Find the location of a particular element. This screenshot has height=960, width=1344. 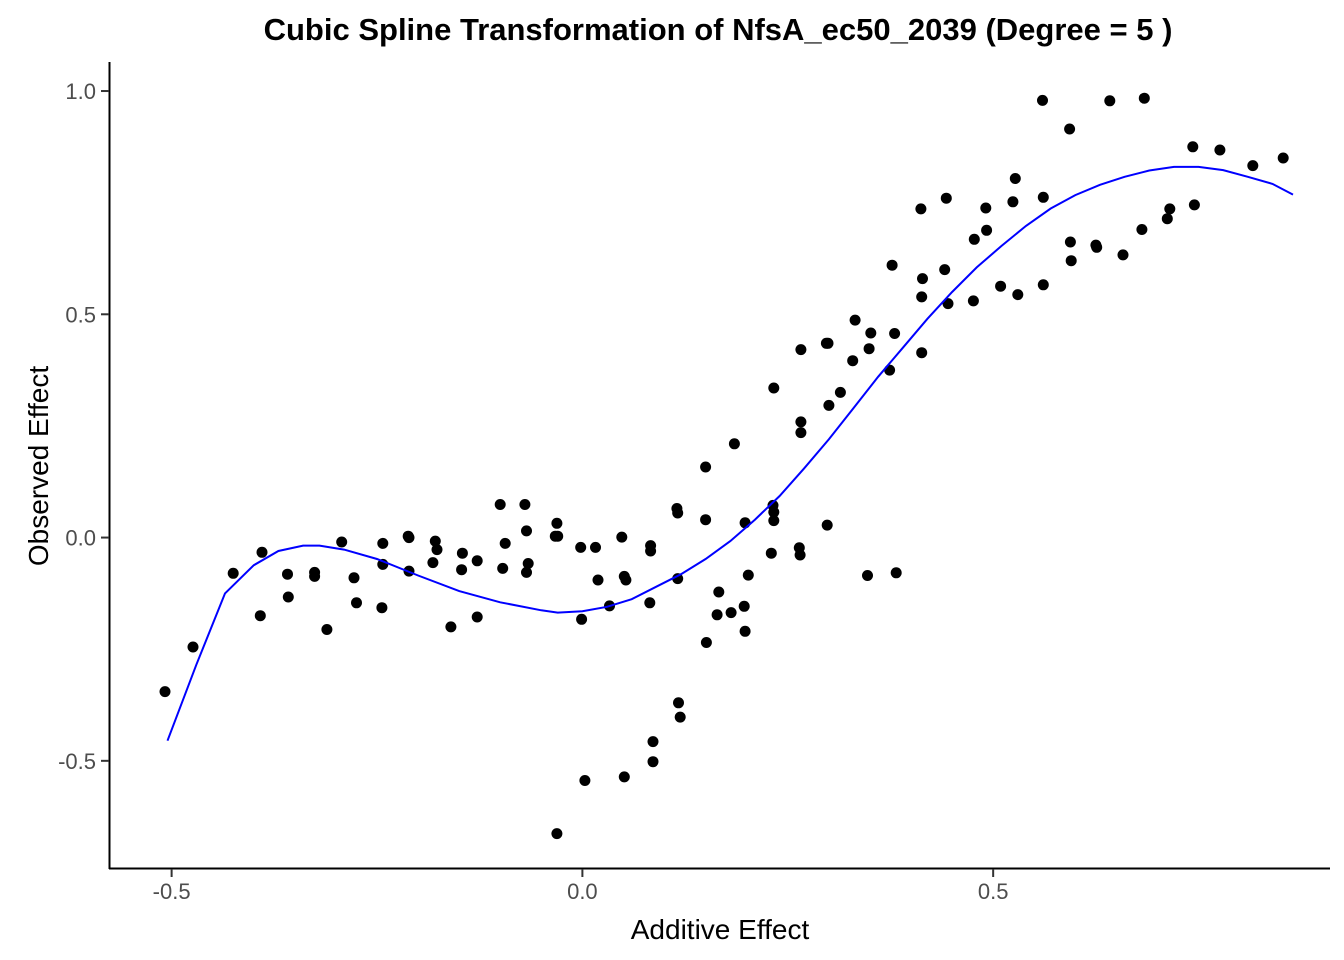

y-tick-label-0: -0.5 is located at coordinates (77, 761).